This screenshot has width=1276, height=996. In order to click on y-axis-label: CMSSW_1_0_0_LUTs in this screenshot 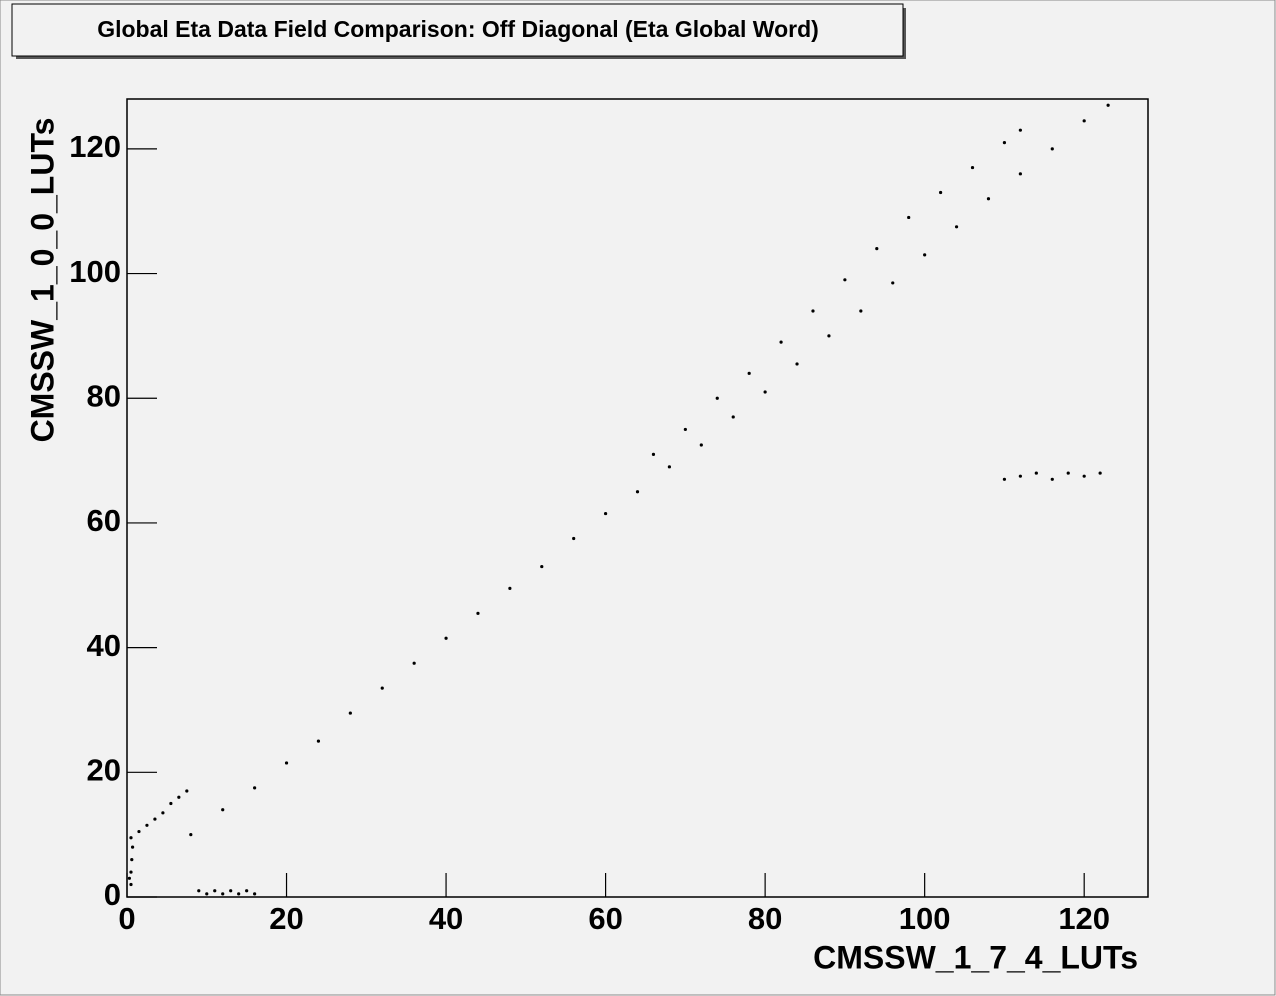, I will do `click(42, 280)`.